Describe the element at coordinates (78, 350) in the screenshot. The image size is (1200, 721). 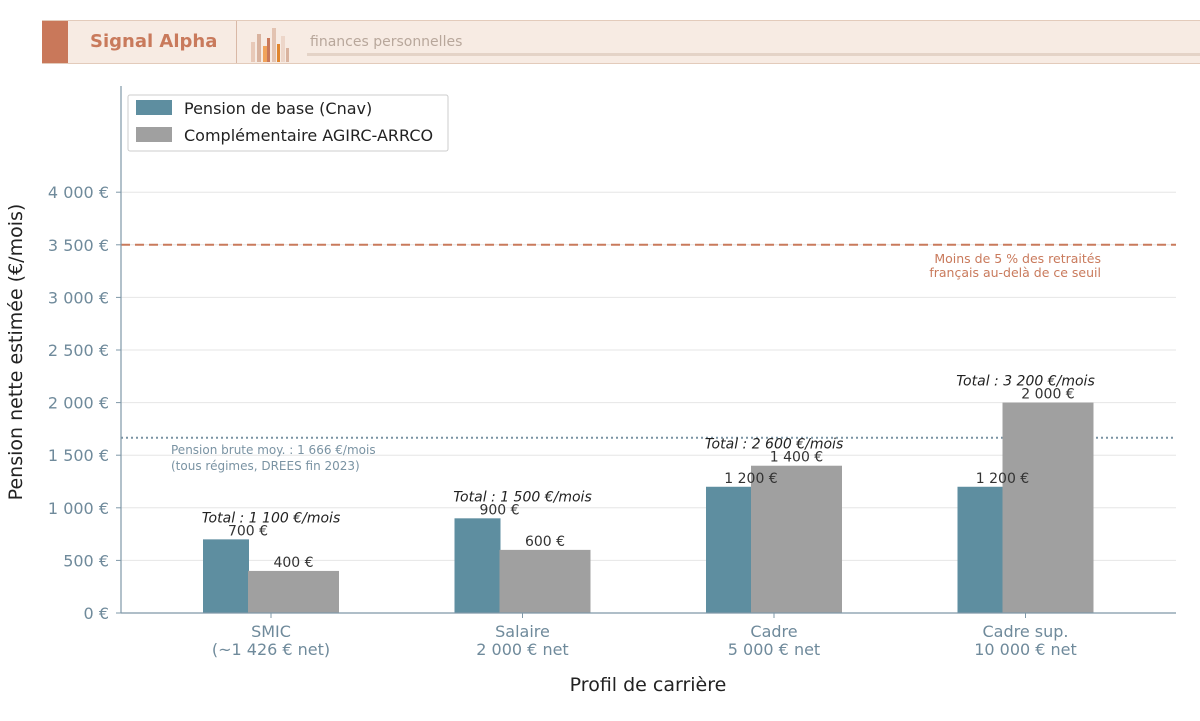
I see `y-tick-label: 2 500 €` at that location.